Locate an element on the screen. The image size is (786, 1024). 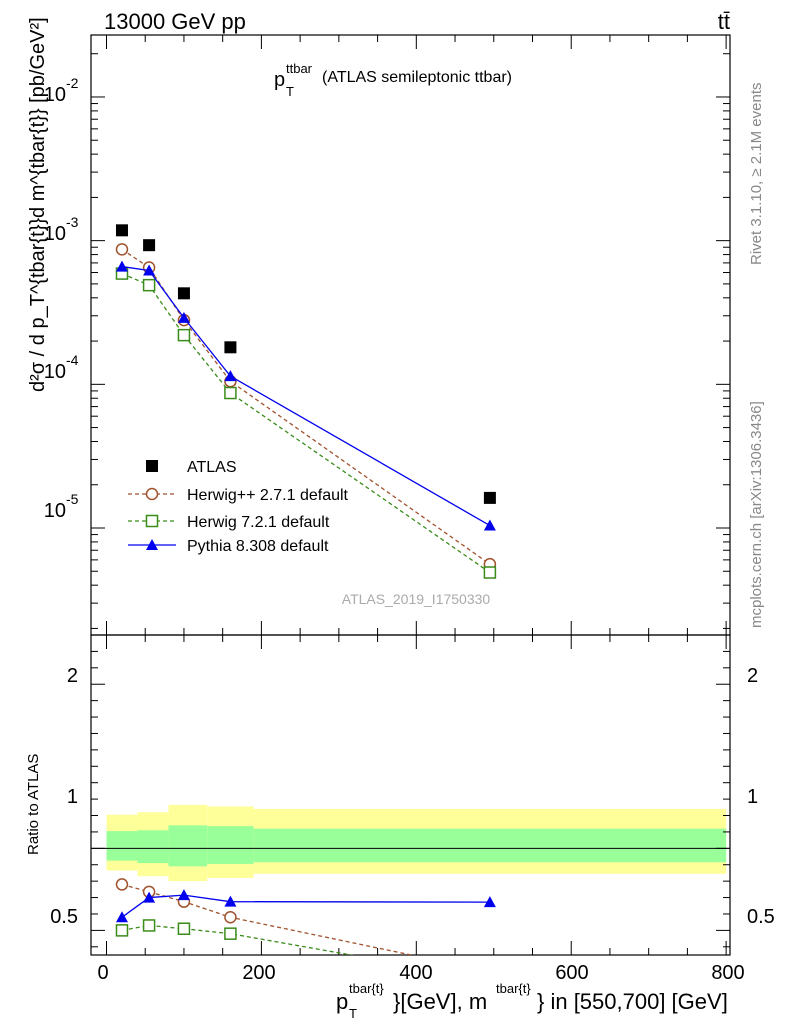
ratio-series-group is located at coordinates (305, 931).